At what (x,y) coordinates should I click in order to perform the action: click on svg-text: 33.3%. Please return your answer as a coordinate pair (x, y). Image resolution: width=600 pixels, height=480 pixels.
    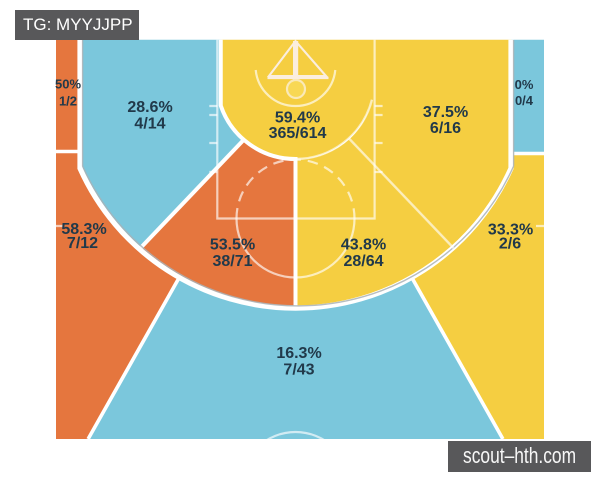
    Looking at the image, I should click on (510, 230).